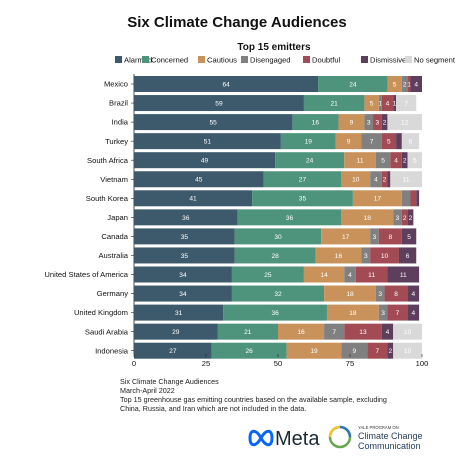 The height and width of the screenshot is (474, 474). I want to click on legend-swatch-concerned, so click(145, 59).